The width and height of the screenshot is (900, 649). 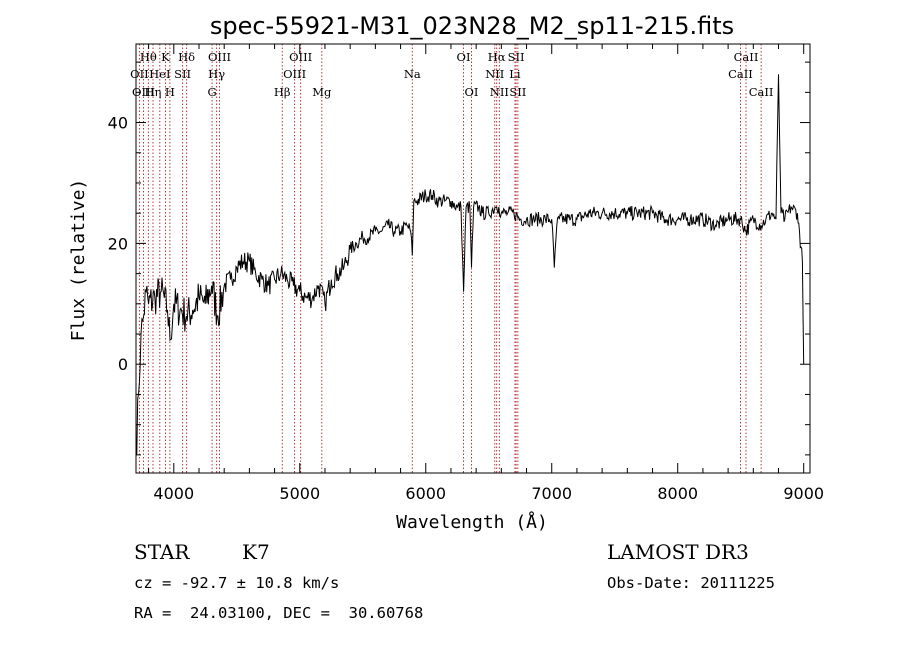 I want to click on chart-title: spec-55921-M31_023N28_M2_sp11-215.fits, so click(x=472, y=26).